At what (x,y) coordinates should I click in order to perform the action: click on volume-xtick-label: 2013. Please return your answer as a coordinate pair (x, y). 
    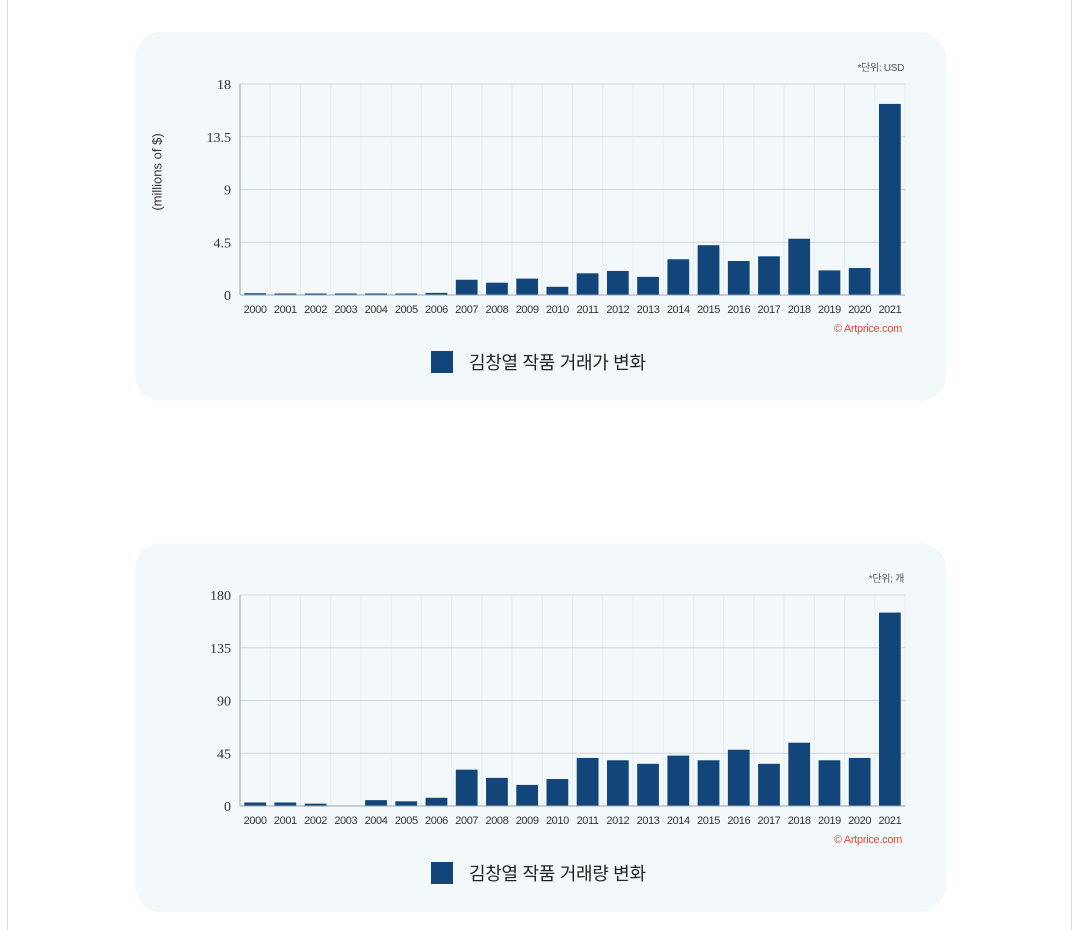
    Looking at the image, I should click on (648, 821).